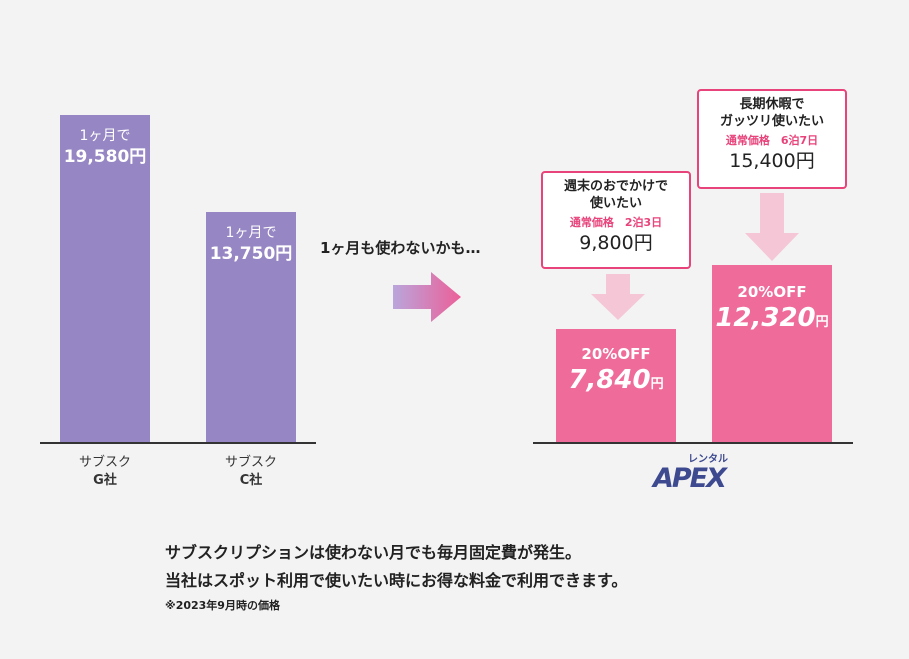 The image size is (909, 659). What do you see at coordinates (396, 580) in the screenshot?
I see `footer-line-2: 当社はスポット利用で使いたい時にお得な料金で利用できます。` at bounding box center [396, 580].